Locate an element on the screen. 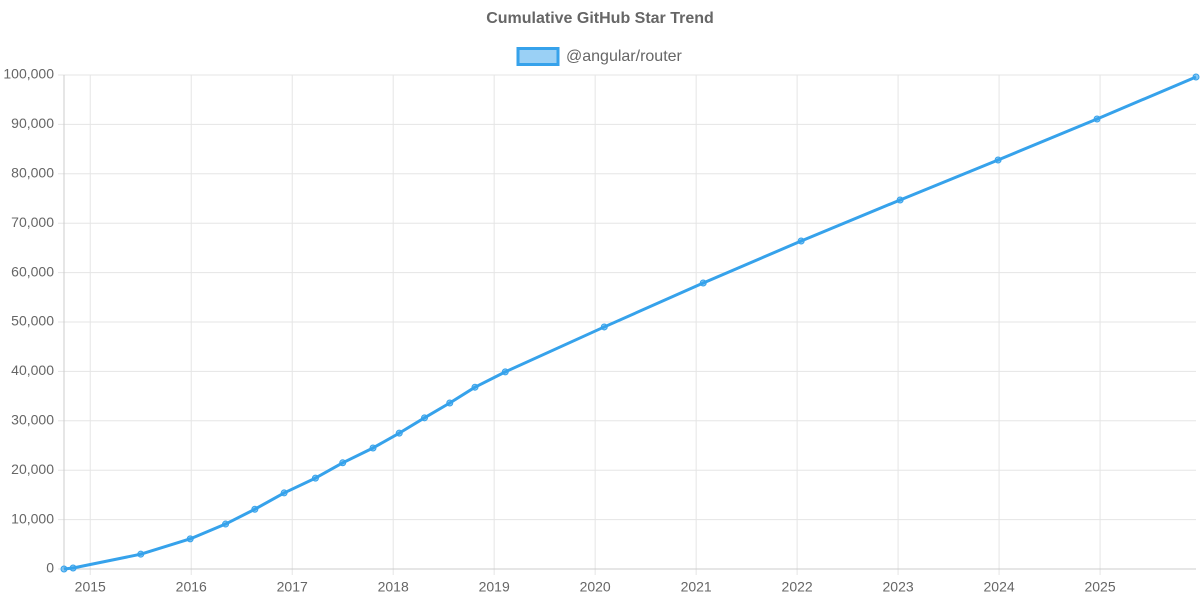 This screenshot has width=1200, height=600. y-tick-label: 0 is located at coordinates (50, 568).